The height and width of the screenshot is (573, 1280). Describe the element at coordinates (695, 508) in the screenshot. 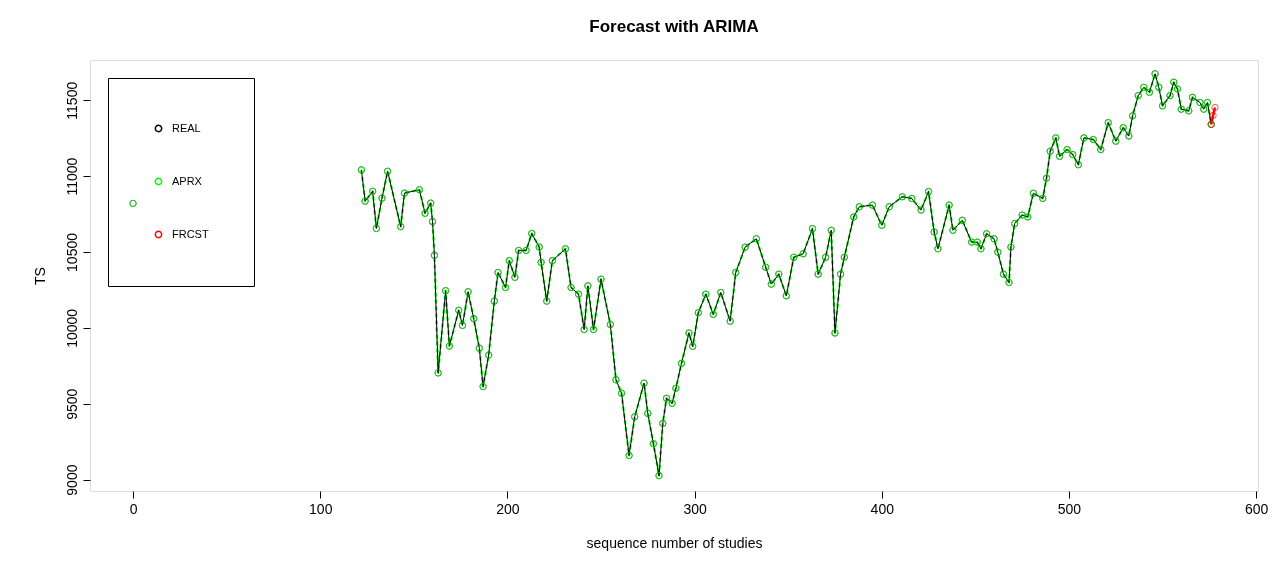

I see `x-tick-label: 300` at that location.